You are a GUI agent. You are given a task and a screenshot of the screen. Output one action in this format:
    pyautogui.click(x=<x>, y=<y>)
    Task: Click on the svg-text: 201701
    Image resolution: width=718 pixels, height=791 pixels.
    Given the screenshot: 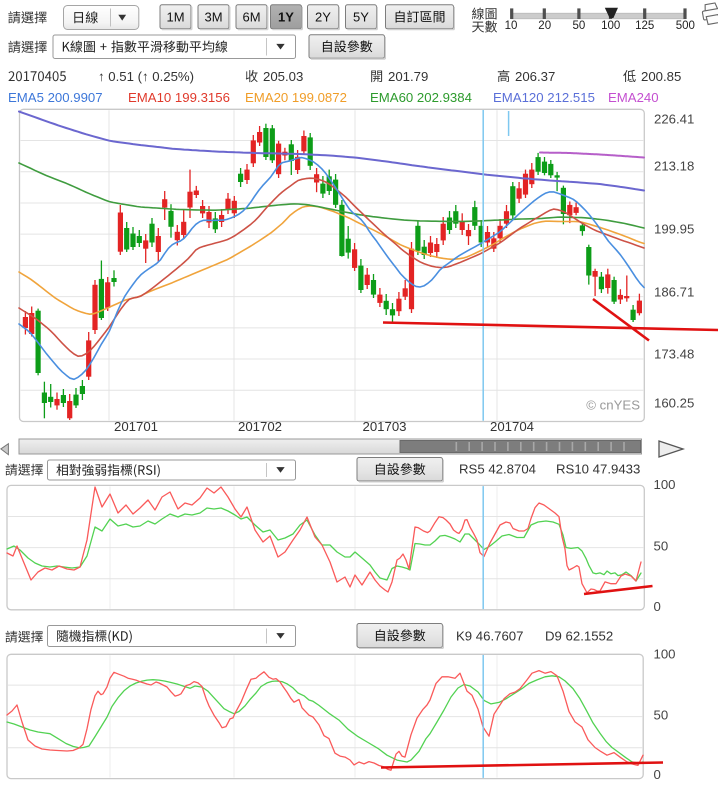 What is the action you would take?
    pyautogui.click(x=136, y=426)
    